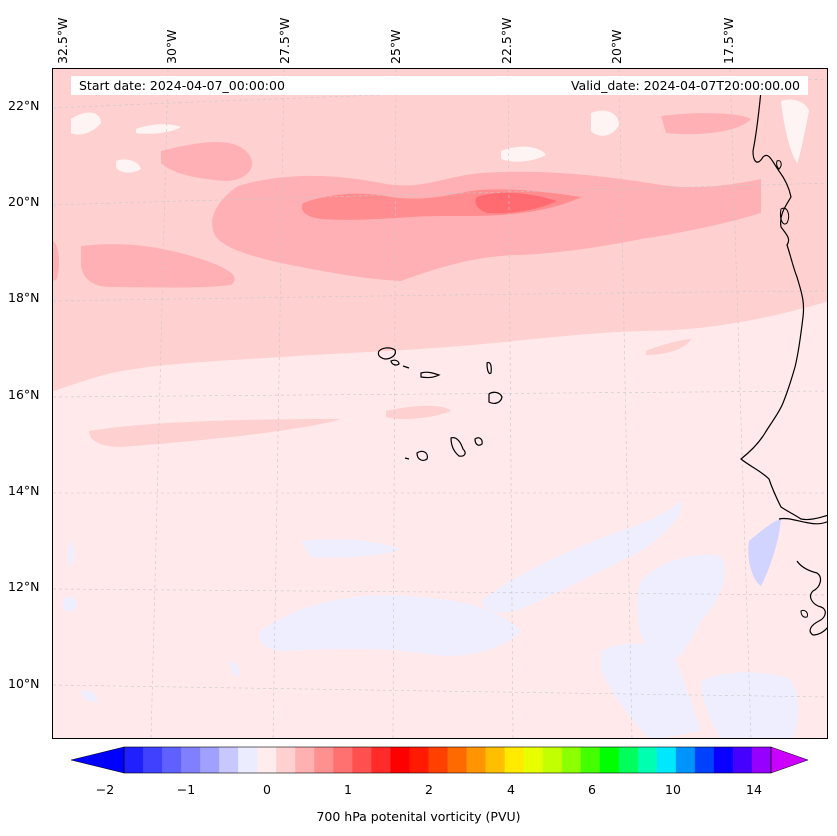 The image size is (837, 836). Describe the element at coordinates (489, 368) in the screenshot. I see `island-sal` at that location.